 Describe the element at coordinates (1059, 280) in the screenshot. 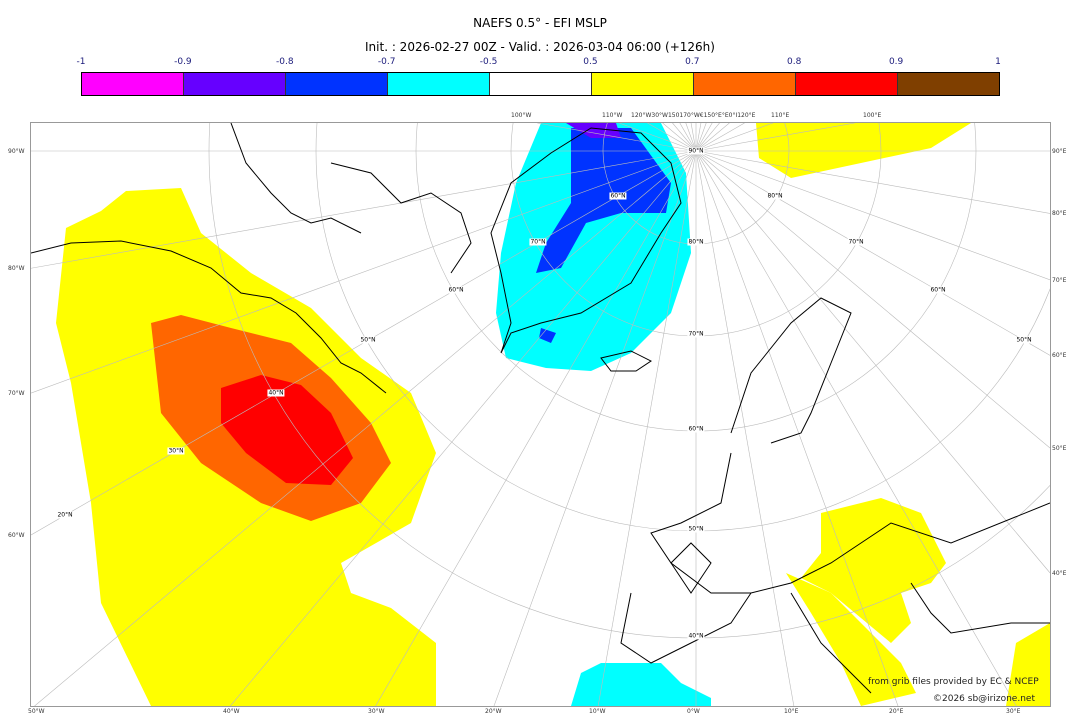

I see `axis-label: 70°E` at that location.